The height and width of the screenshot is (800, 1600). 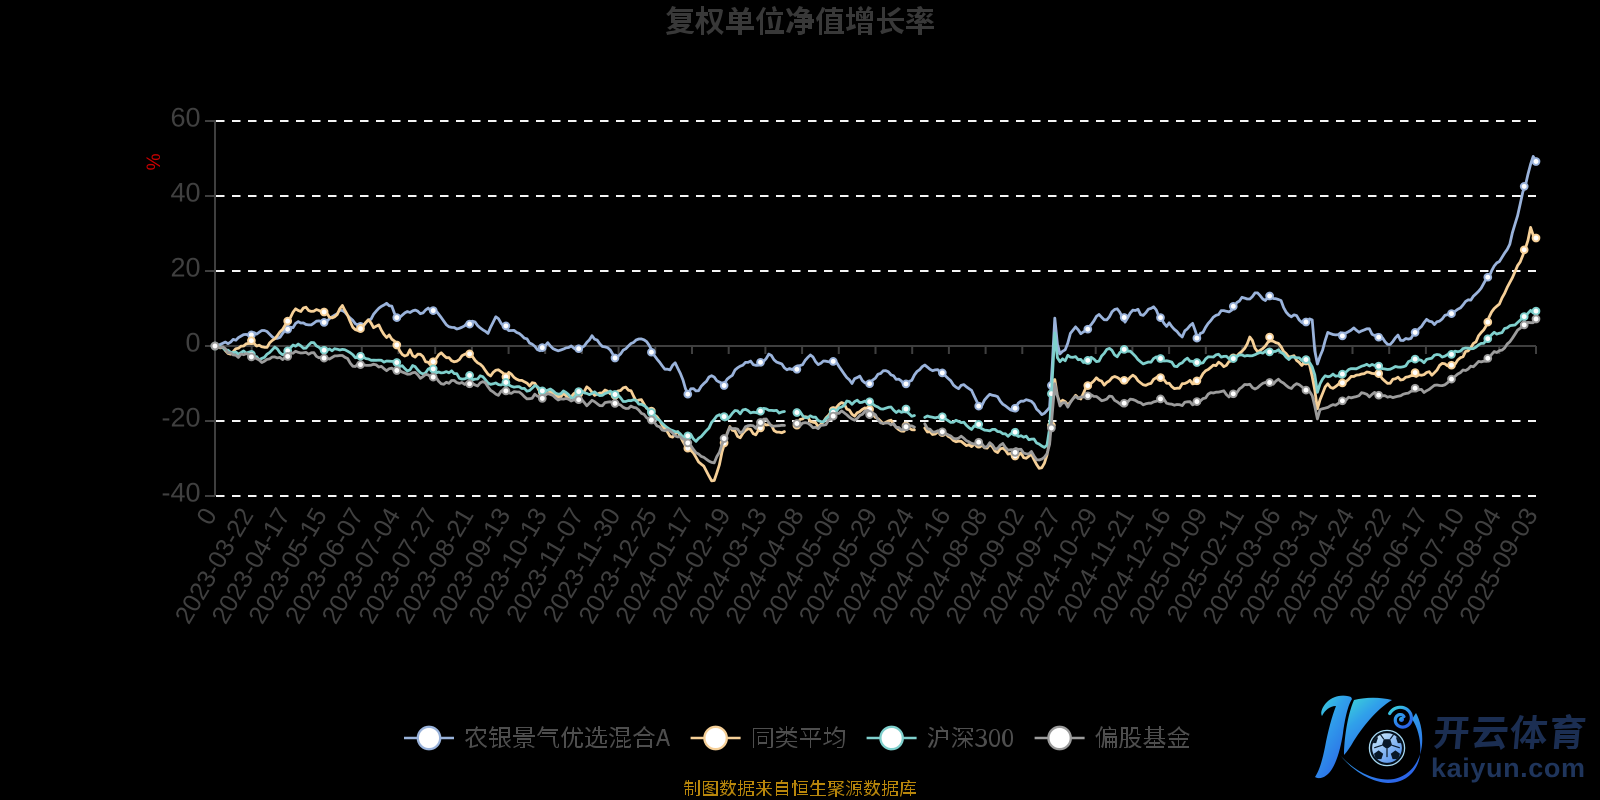 What do you see at coordinates (185, 268) in the screenshot?
I see `svg-text: 20` at bounding box center [185, 268].